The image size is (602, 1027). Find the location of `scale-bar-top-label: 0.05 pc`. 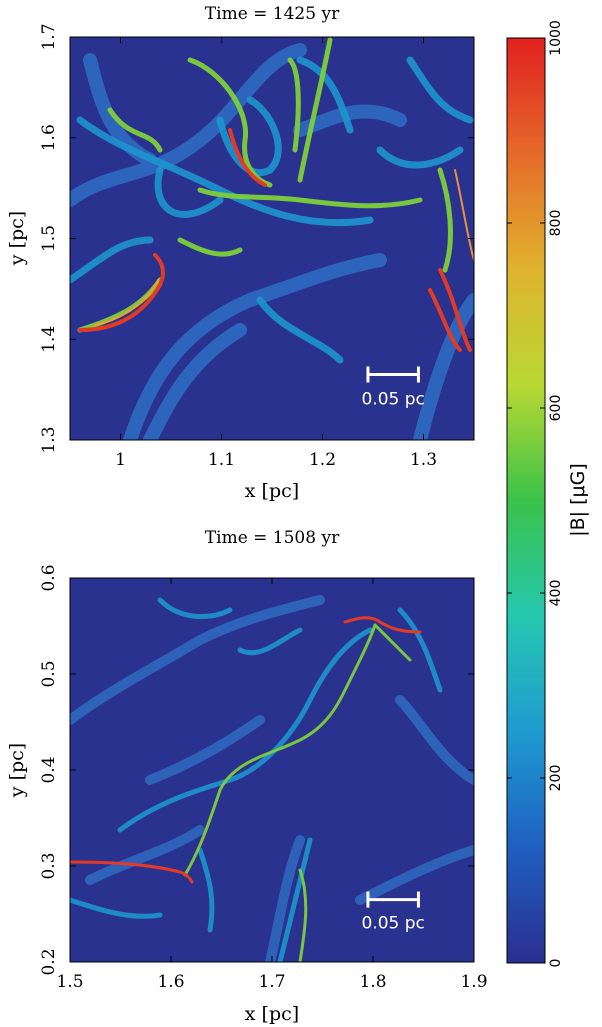

scale-bar-top-label: 0.05 pc is located at coordinates (392, 400).